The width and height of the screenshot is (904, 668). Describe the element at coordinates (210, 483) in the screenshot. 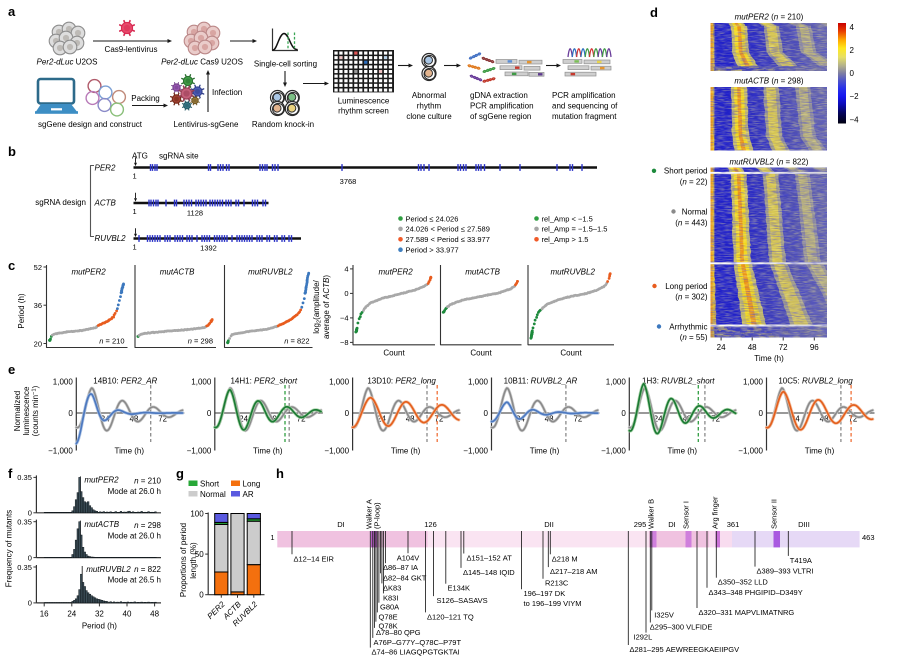

I see `svg-text: Short` at that location.